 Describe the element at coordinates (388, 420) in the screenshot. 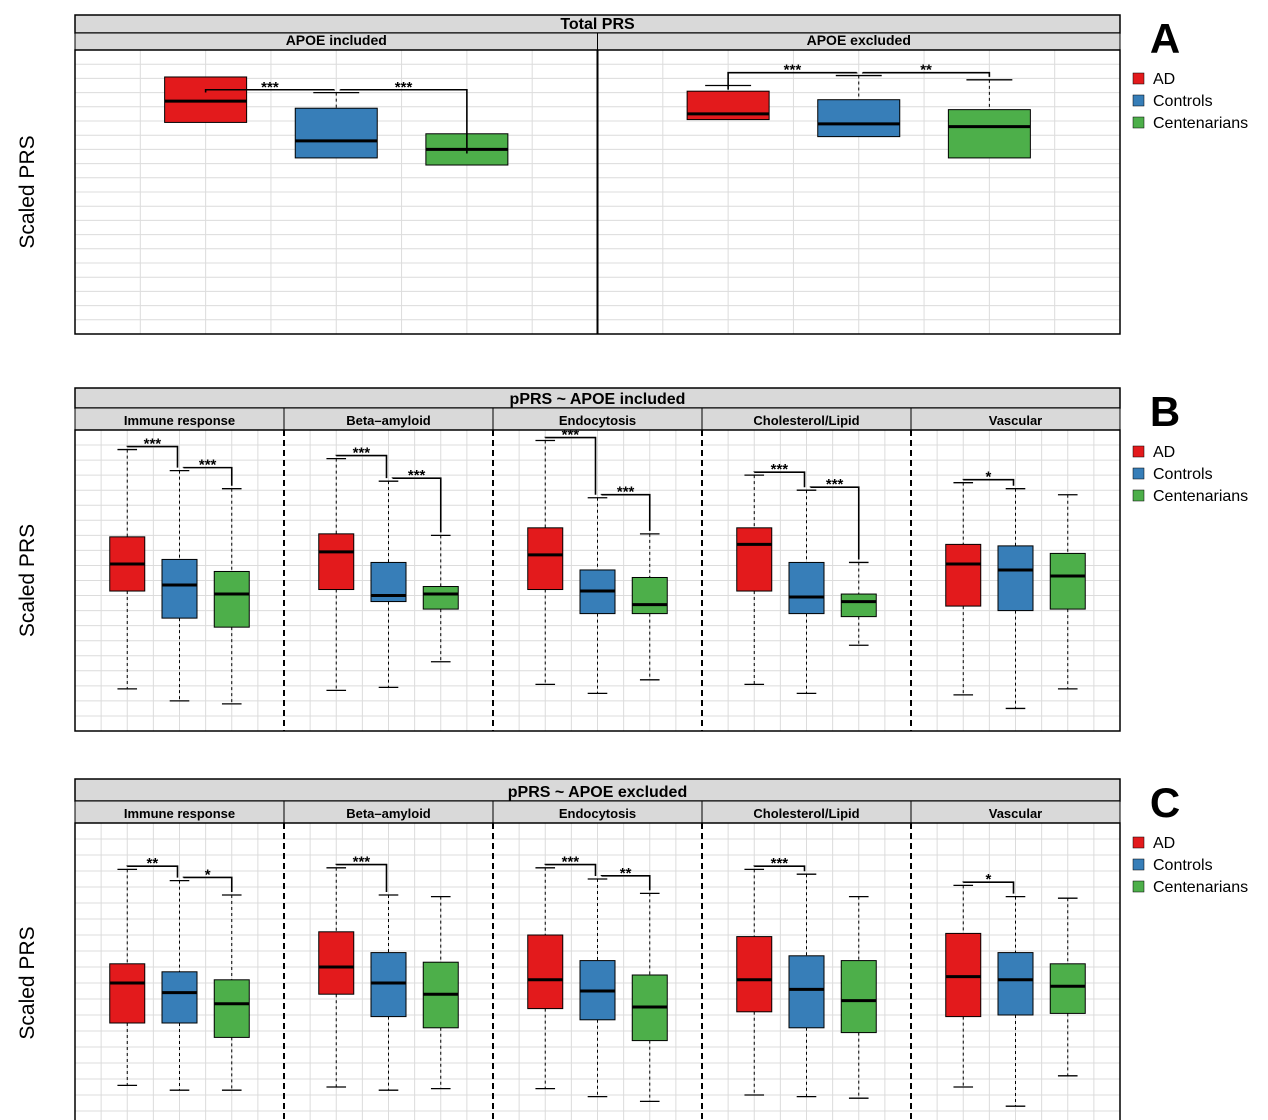

I see `facet-label: Beta–amyloid` at that location.